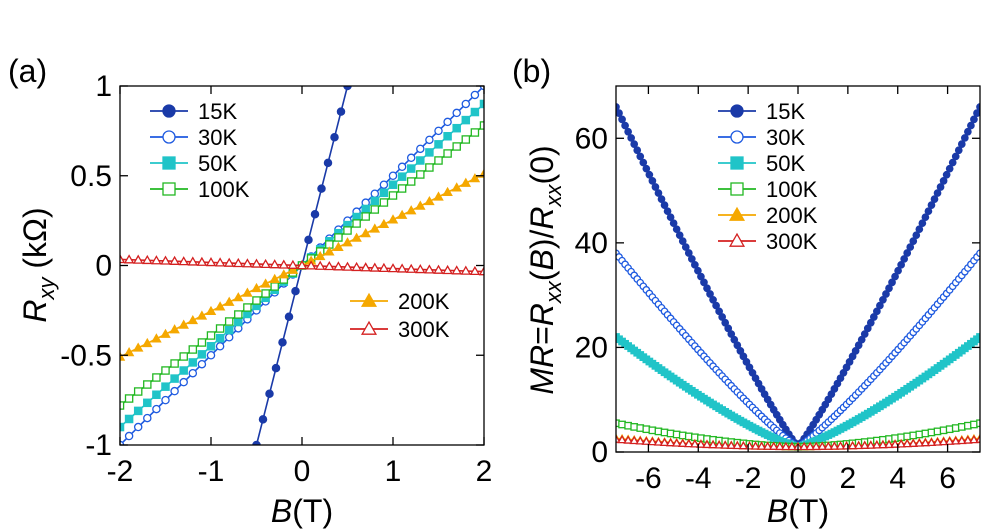 This screenshot has width=995, height=531. What do you see at coordinates (424, 301) in the screenshot?
I see `legend-label-200k: 200K` at bounding box center [424, 301].